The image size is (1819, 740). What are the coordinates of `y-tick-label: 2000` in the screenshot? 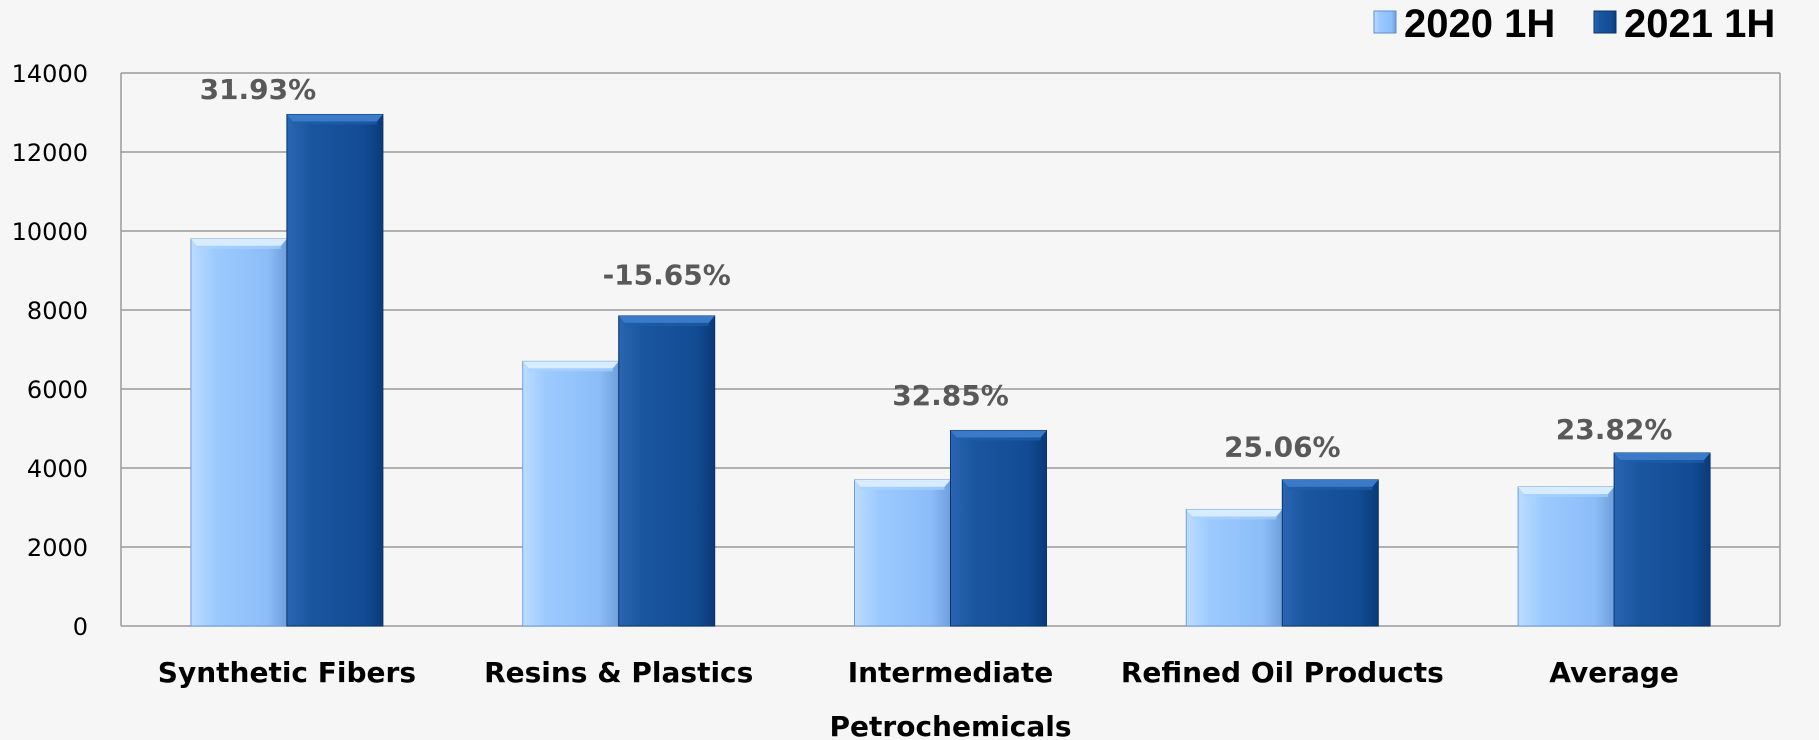 It's located at (57, 548).